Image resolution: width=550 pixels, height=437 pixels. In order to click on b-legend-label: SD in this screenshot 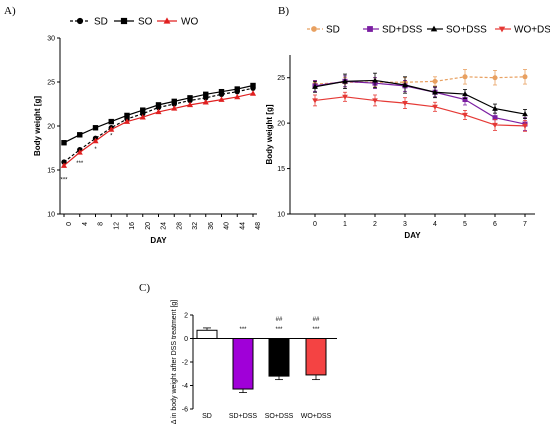, I will do `click(333, 30)`.